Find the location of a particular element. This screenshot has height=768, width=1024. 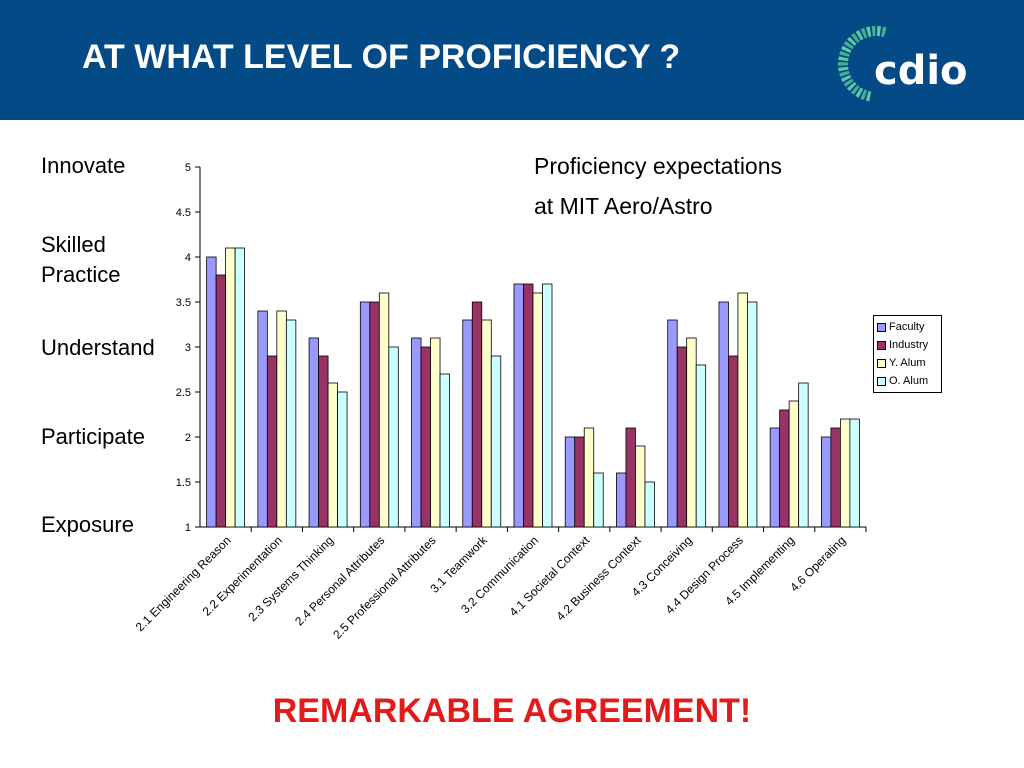

level-exposure: Exposure is located at coordinates (87, 524).